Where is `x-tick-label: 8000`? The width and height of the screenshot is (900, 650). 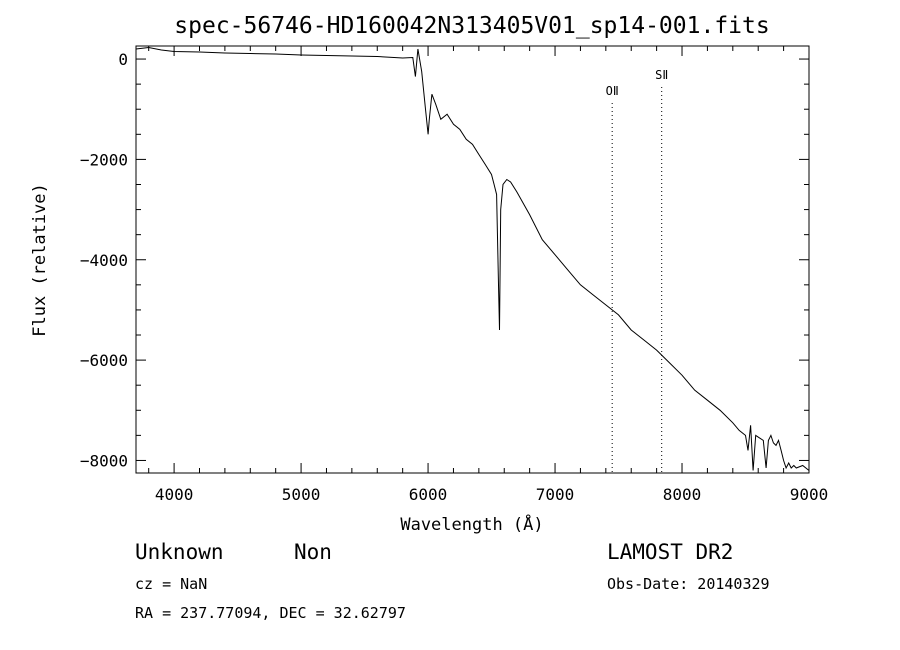
x-tick-label: 8000 is located at coordinates (682, 494).